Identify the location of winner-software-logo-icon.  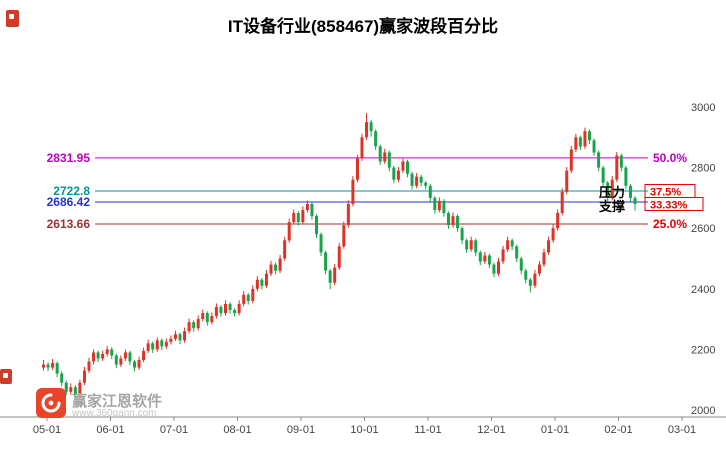
(51, 403).